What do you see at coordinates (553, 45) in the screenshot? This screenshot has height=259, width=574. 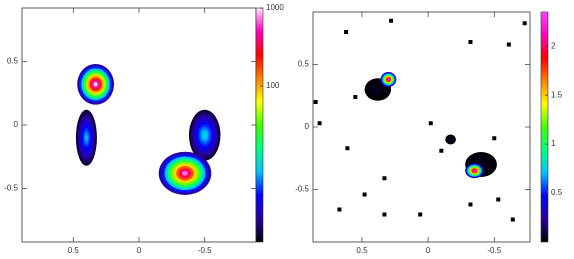 I see `colorbar-tick-label: 2` at bounding box center [553, 45].